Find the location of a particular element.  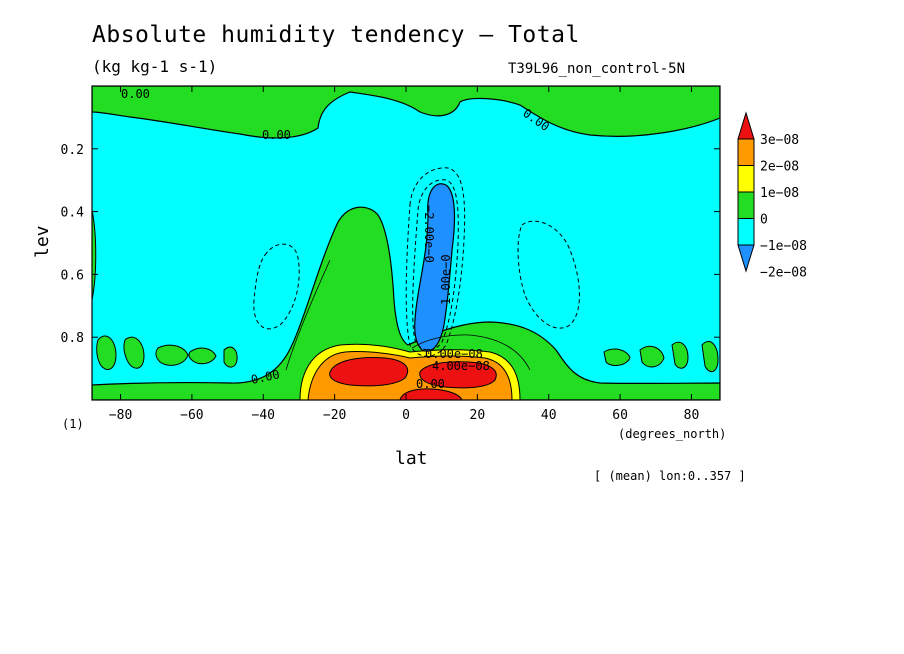

x-tick-label: 40 is located at coordinates (549, 415).